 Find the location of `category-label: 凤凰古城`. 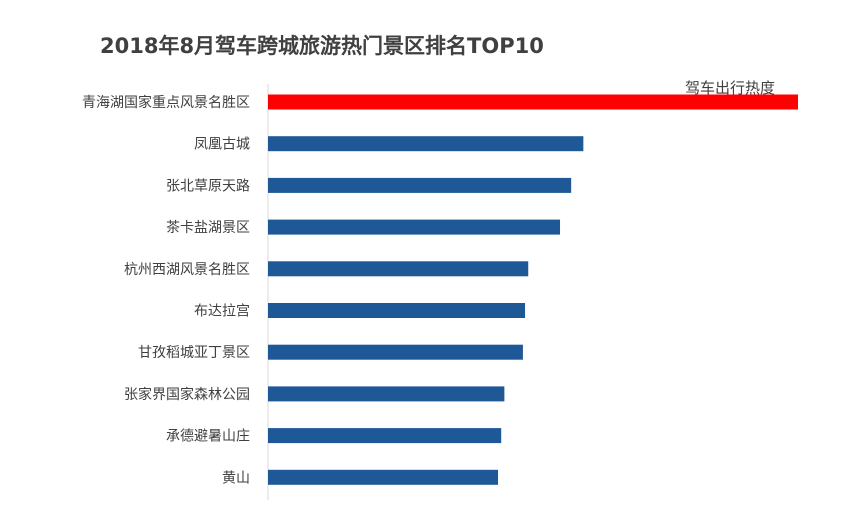

category-label: 凤凰古城 is located at coordinates (222, 145).